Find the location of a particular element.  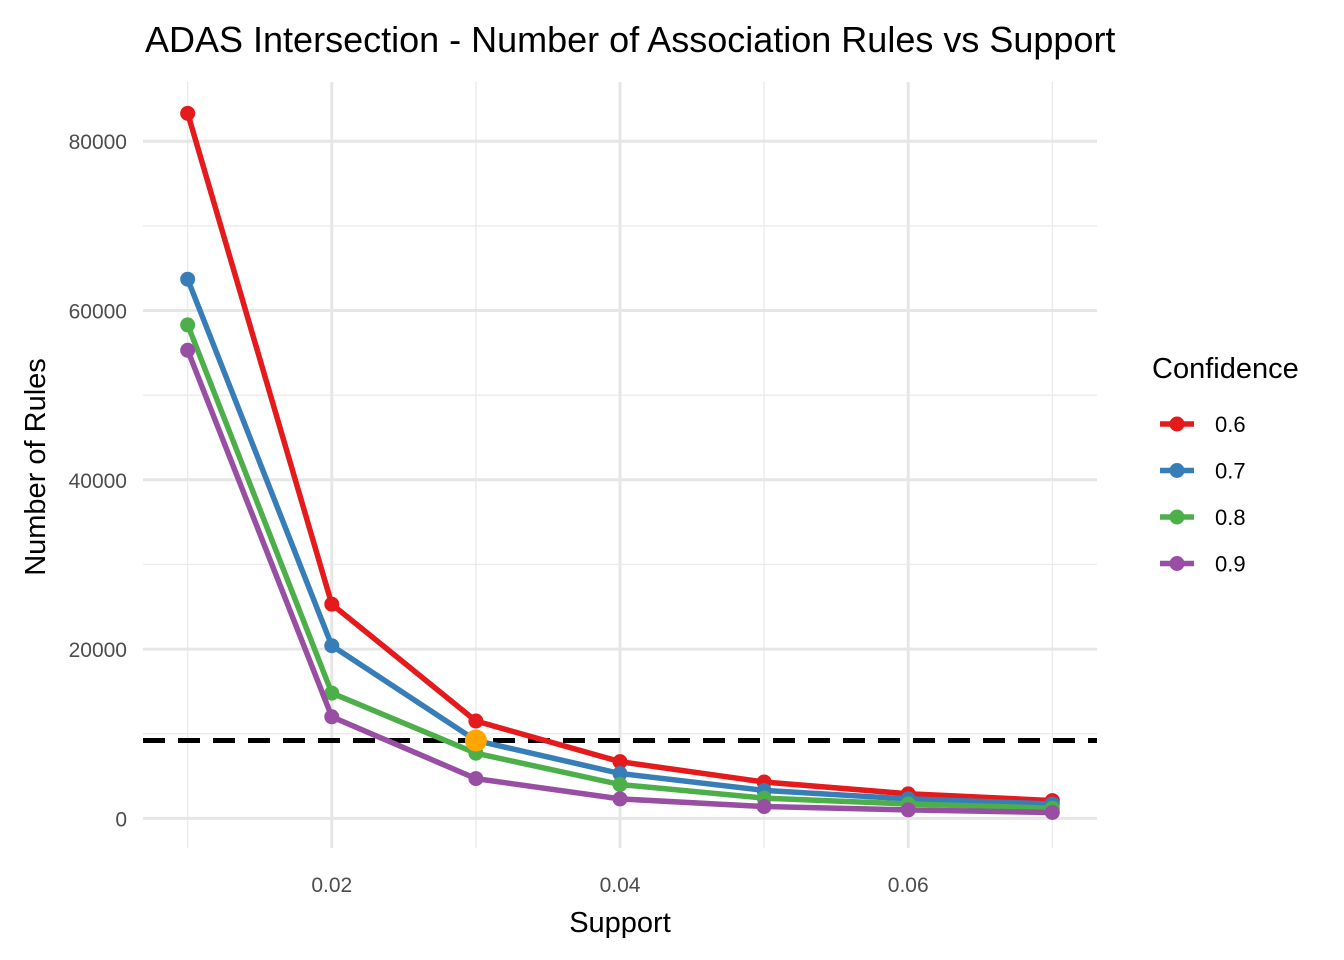

highlight-point is located at coordinates (475, 740).